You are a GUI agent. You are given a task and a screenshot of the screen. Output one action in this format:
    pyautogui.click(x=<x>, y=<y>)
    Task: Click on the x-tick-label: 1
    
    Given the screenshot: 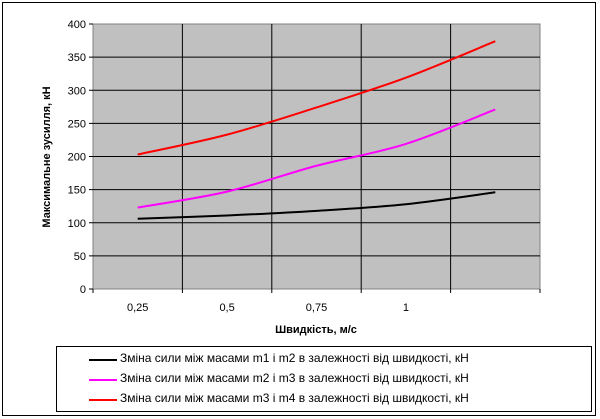 What is the action you would take?
    pyautogui.click(x=406, y=308)
    